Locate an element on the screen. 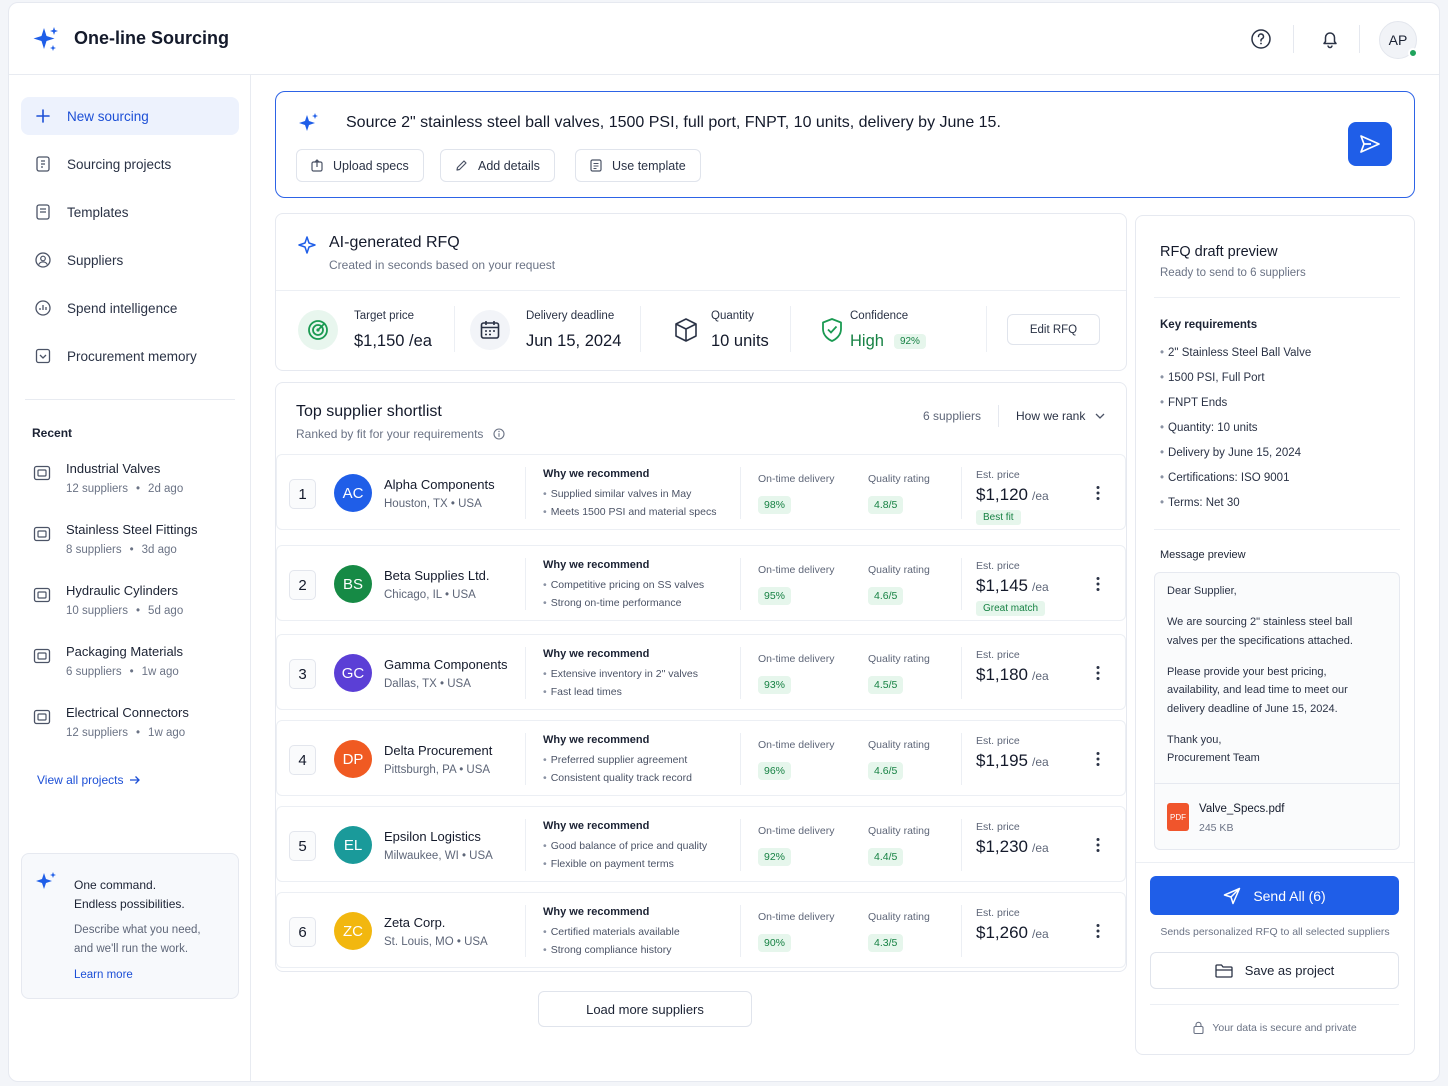  info-icon is located at coordinates (499, 434).